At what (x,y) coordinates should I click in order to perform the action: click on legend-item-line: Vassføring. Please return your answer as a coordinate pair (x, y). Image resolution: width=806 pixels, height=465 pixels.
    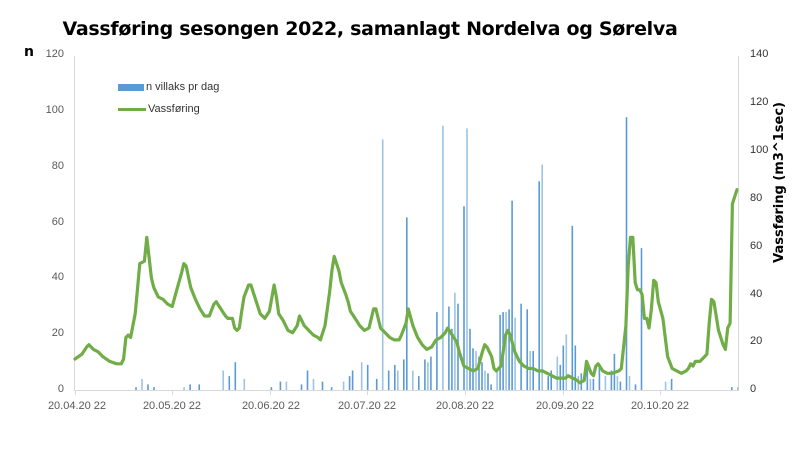
    Looking at the image, I should click on (168, 109).